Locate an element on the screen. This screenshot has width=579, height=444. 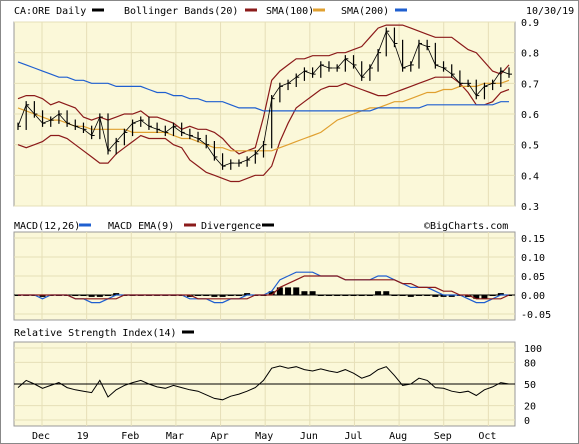
price-y-tick: 0.6 is located at coordinates (530, 115).